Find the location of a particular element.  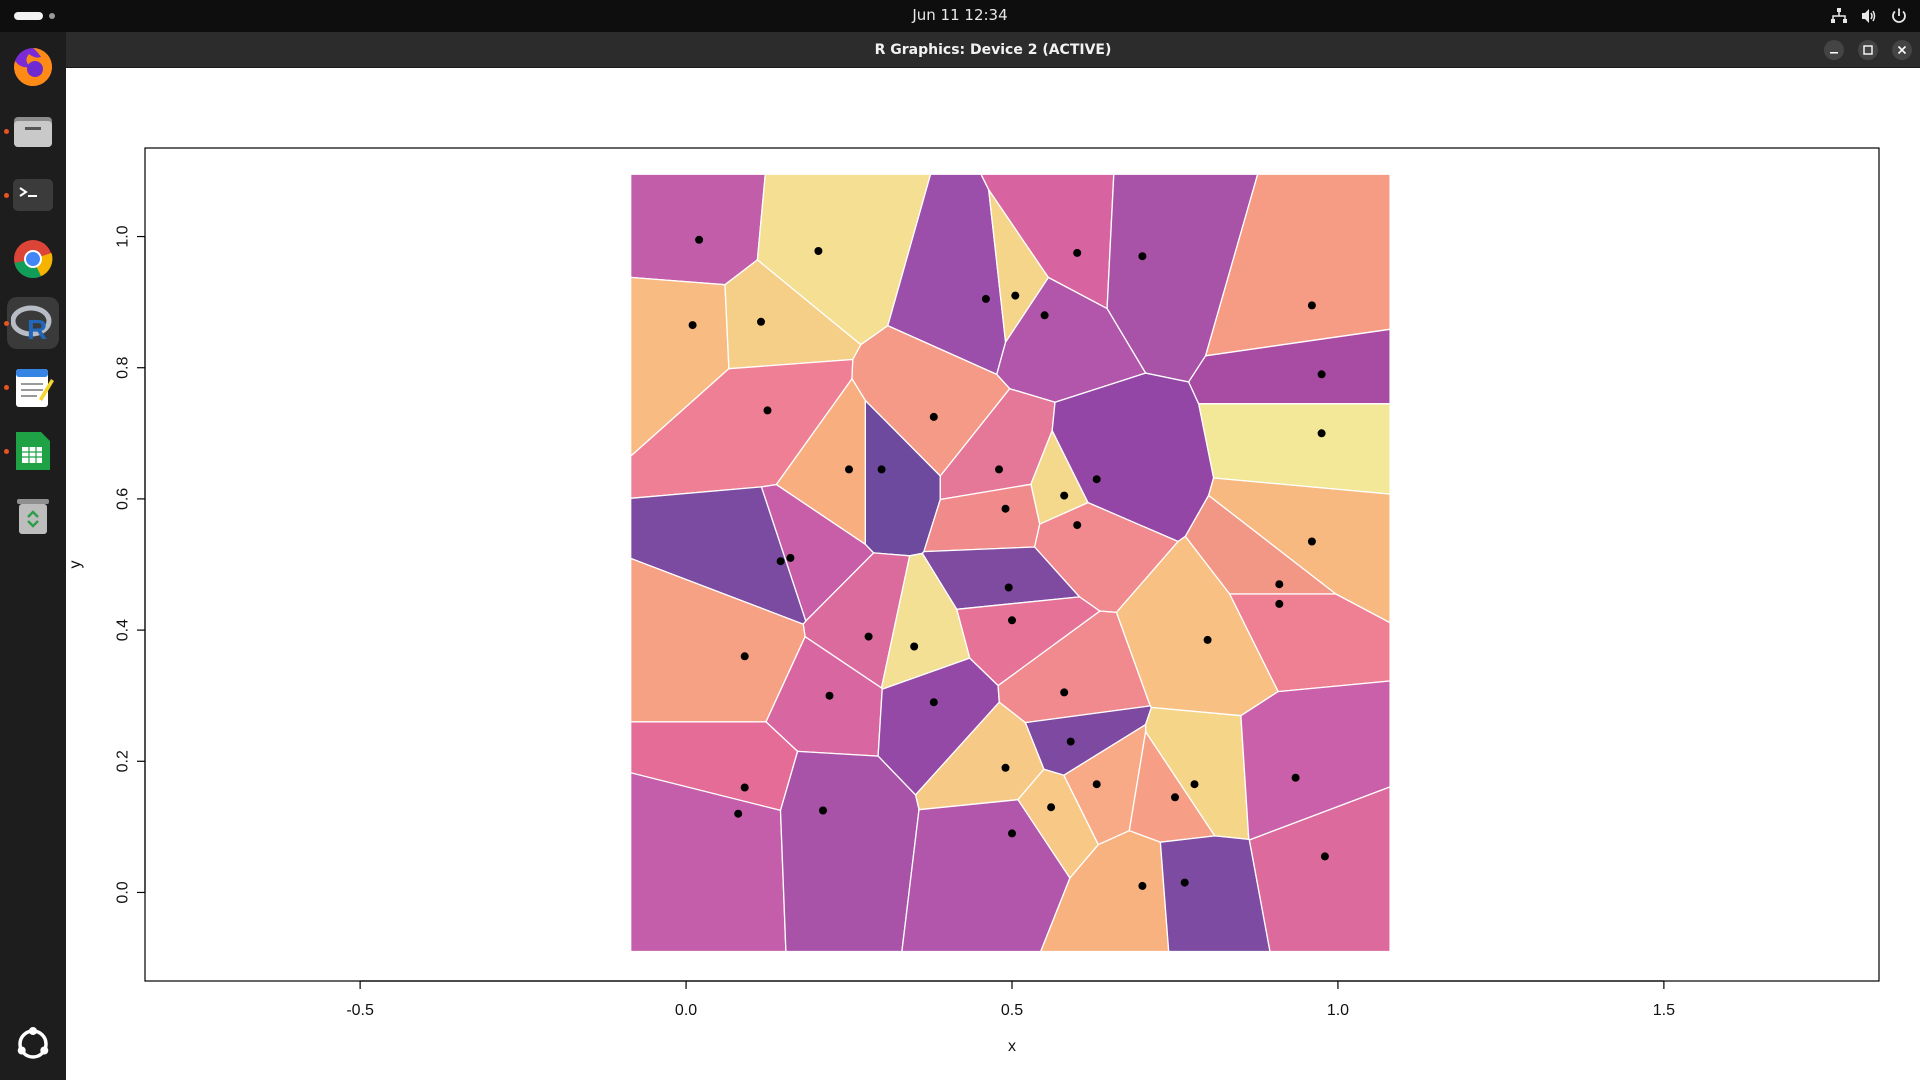

r-launcher: R is located at coordinates (33, 323).